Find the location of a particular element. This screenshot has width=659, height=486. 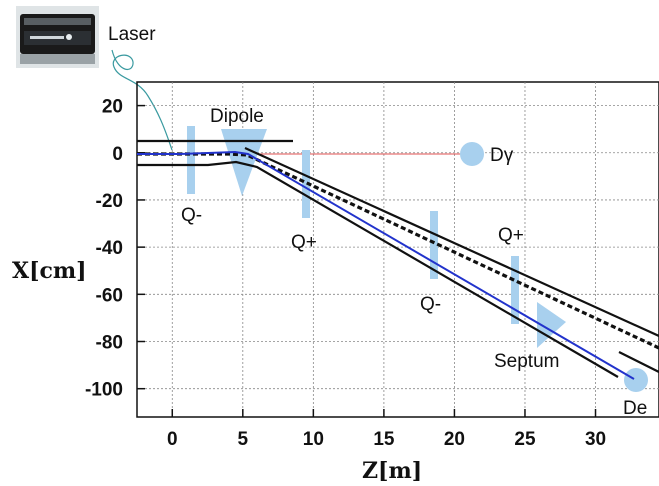

q-minus-label-2: Q- is located at coordinates (430, 304).